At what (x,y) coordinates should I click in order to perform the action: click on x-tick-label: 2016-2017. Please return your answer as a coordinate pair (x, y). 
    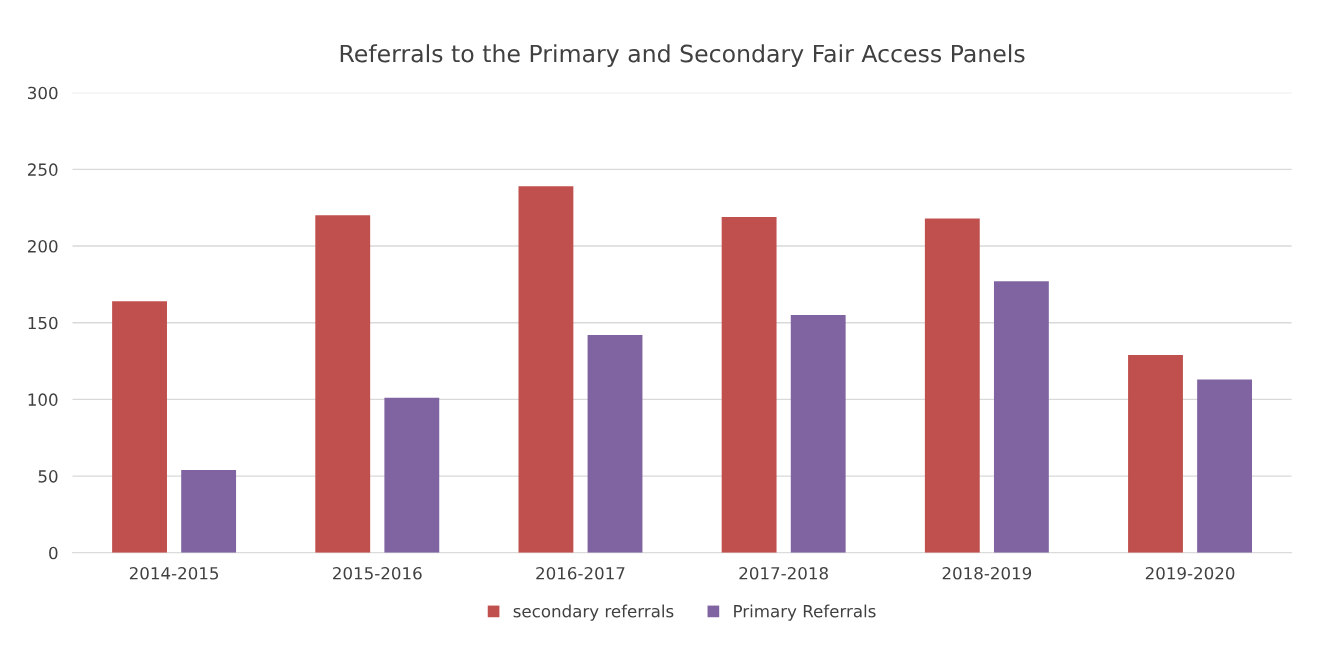
    Looking at the image, I should click on (580, 573).